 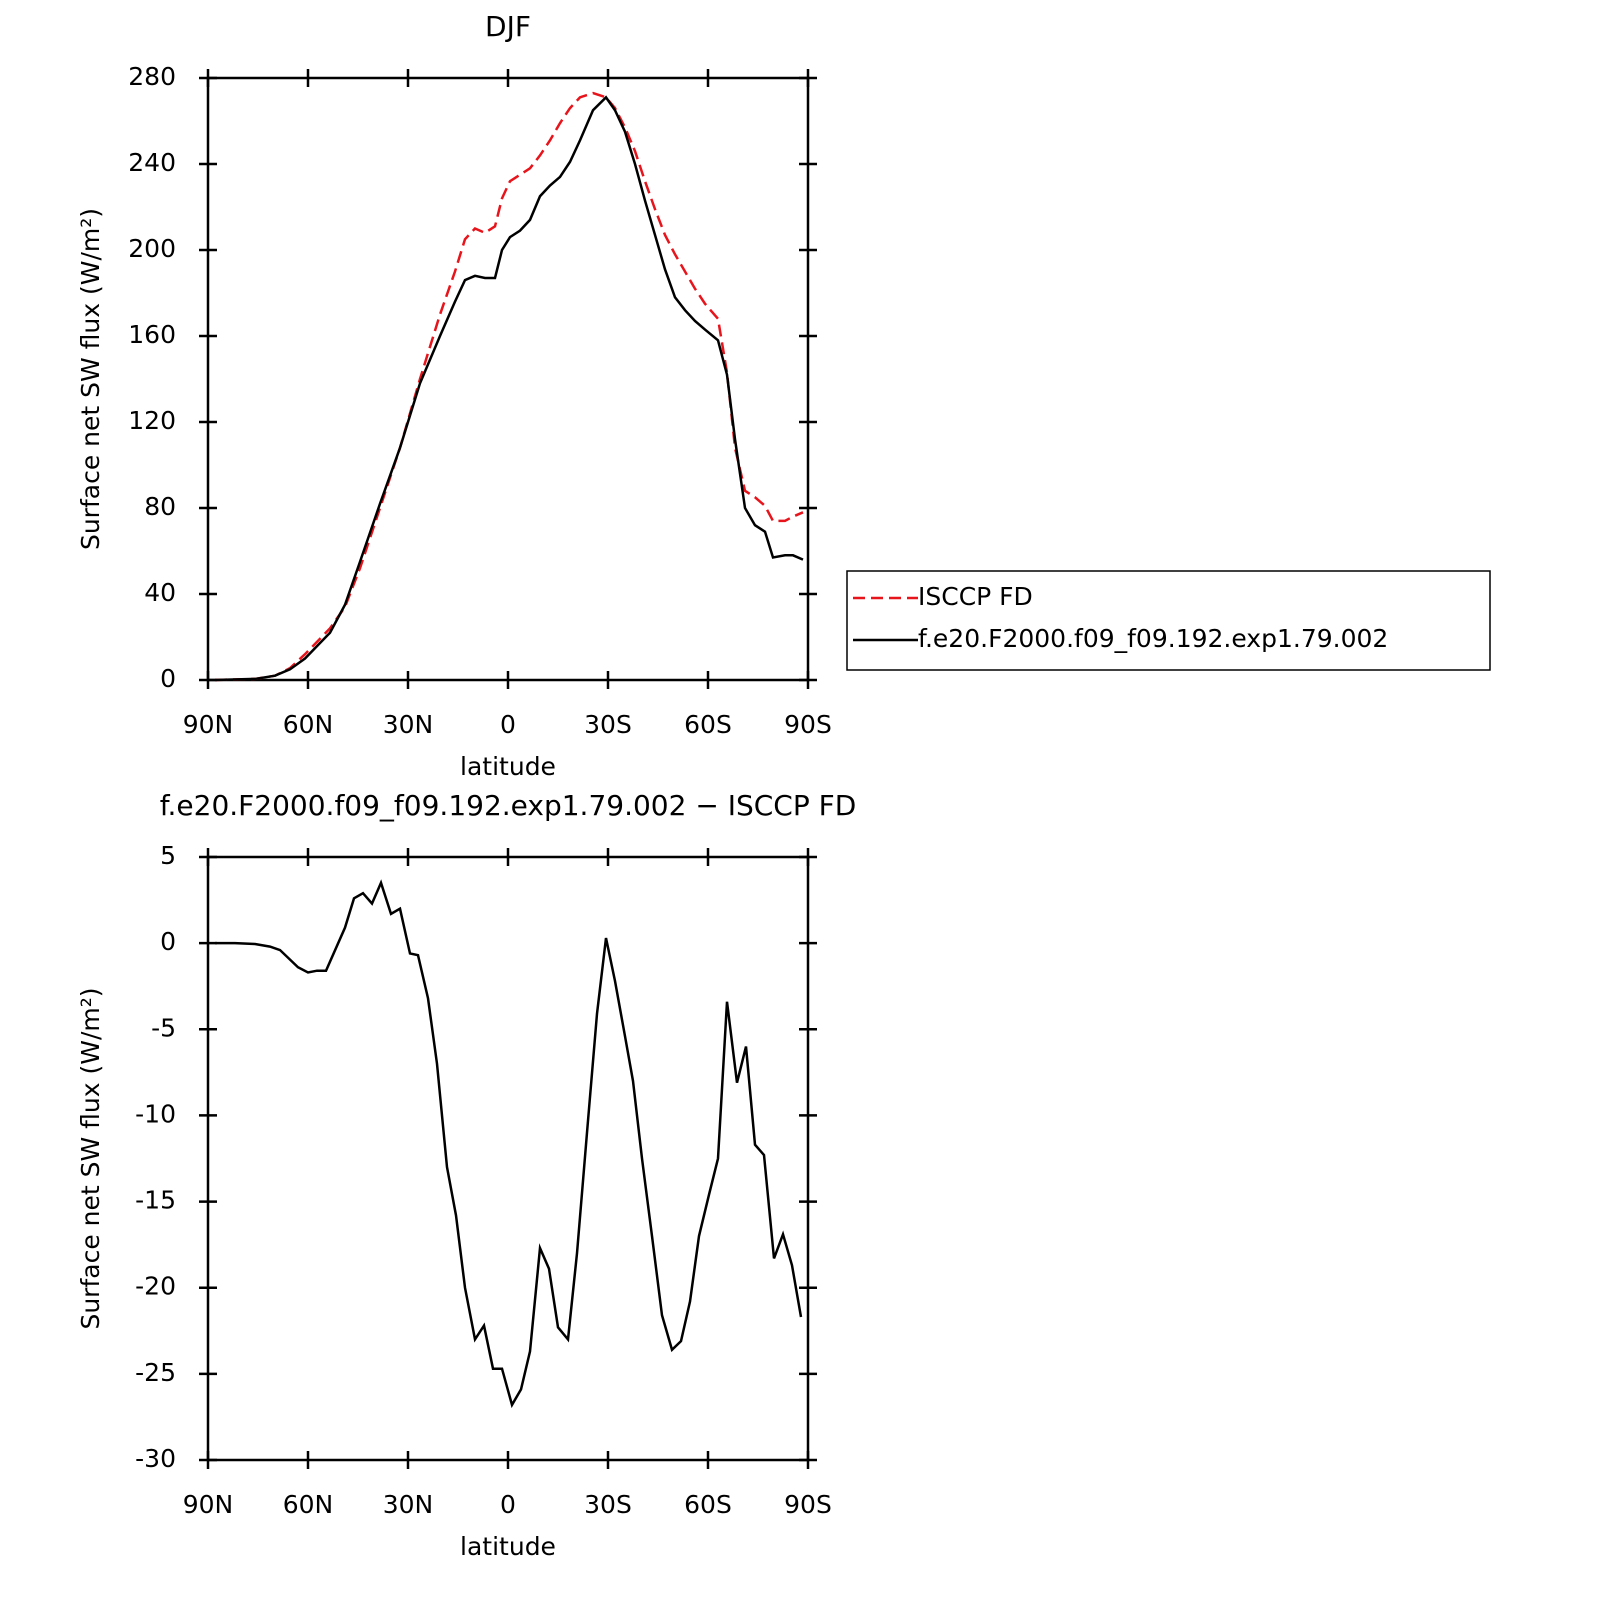 What do you see at coordinates (160, 592) in the screenshot?
I see `y-tick-label: 40` at bounding box center [160, 592].